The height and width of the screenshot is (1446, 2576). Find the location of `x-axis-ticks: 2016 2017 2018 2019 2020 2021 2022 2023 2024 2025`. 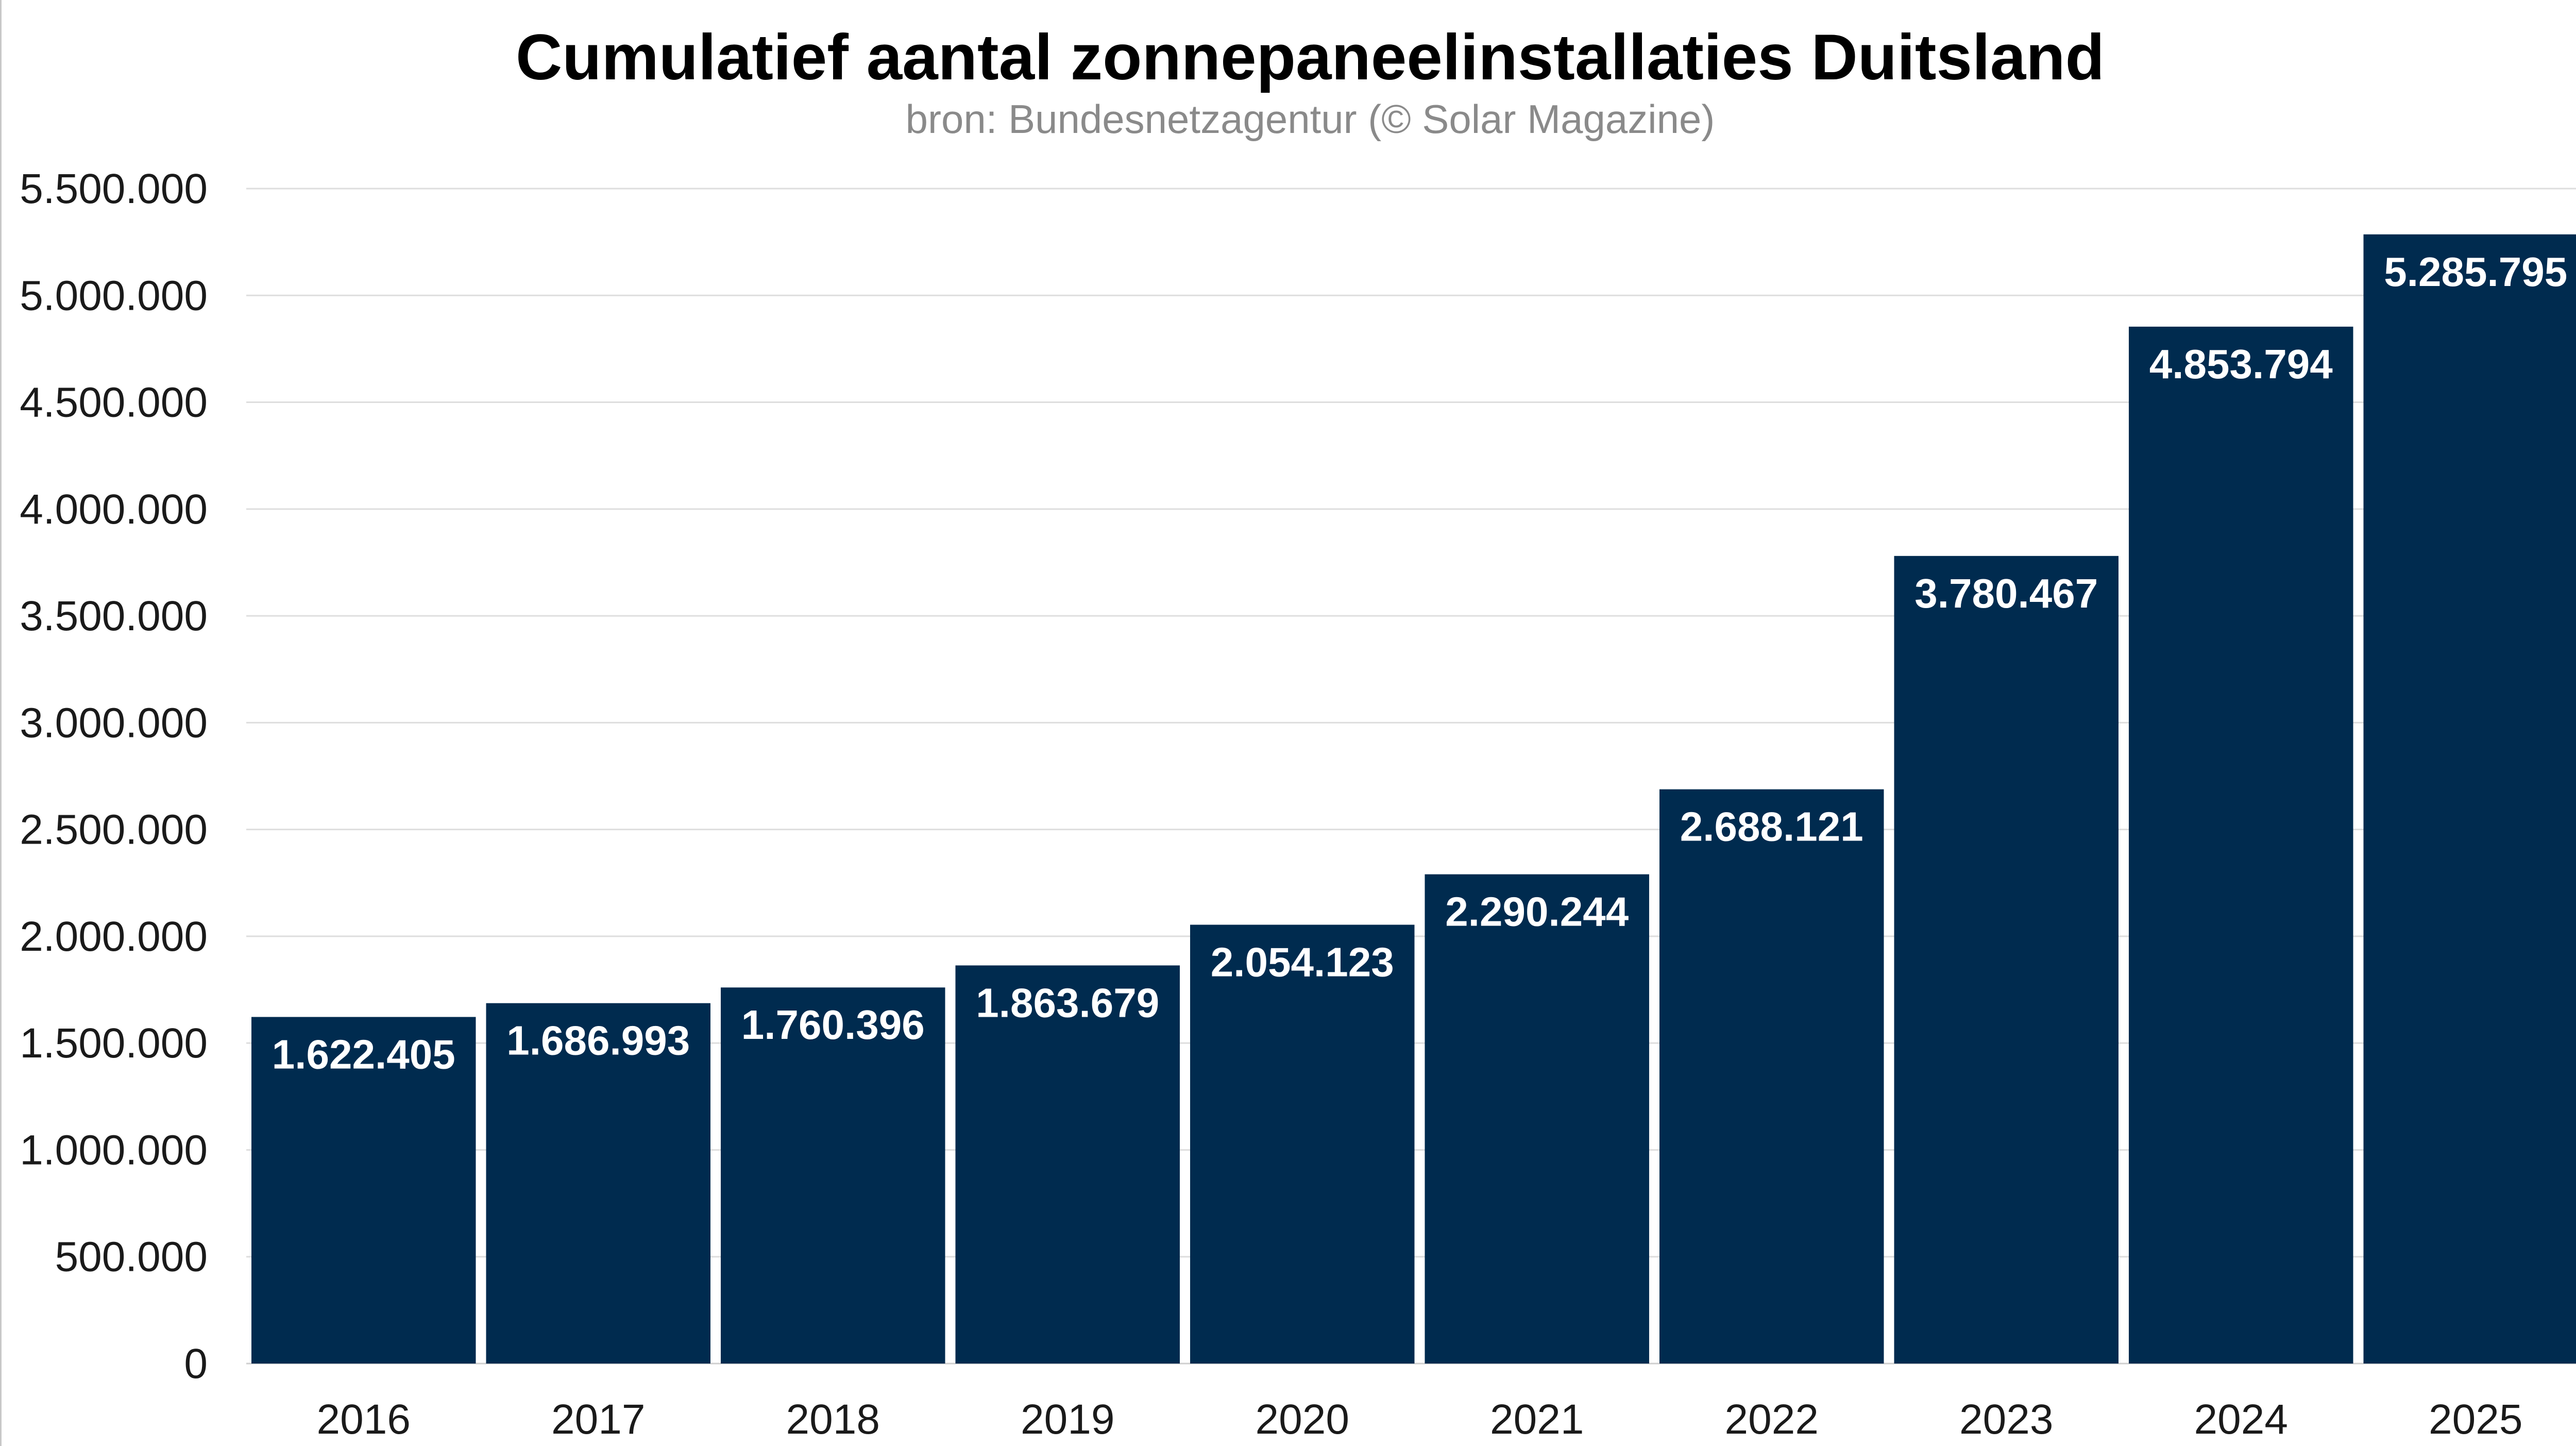

x-axis-ticks: 2016 2017 2018 2019 2020 2021 2022 2023 2024 2025 is located at coordinates (1420, 1419).